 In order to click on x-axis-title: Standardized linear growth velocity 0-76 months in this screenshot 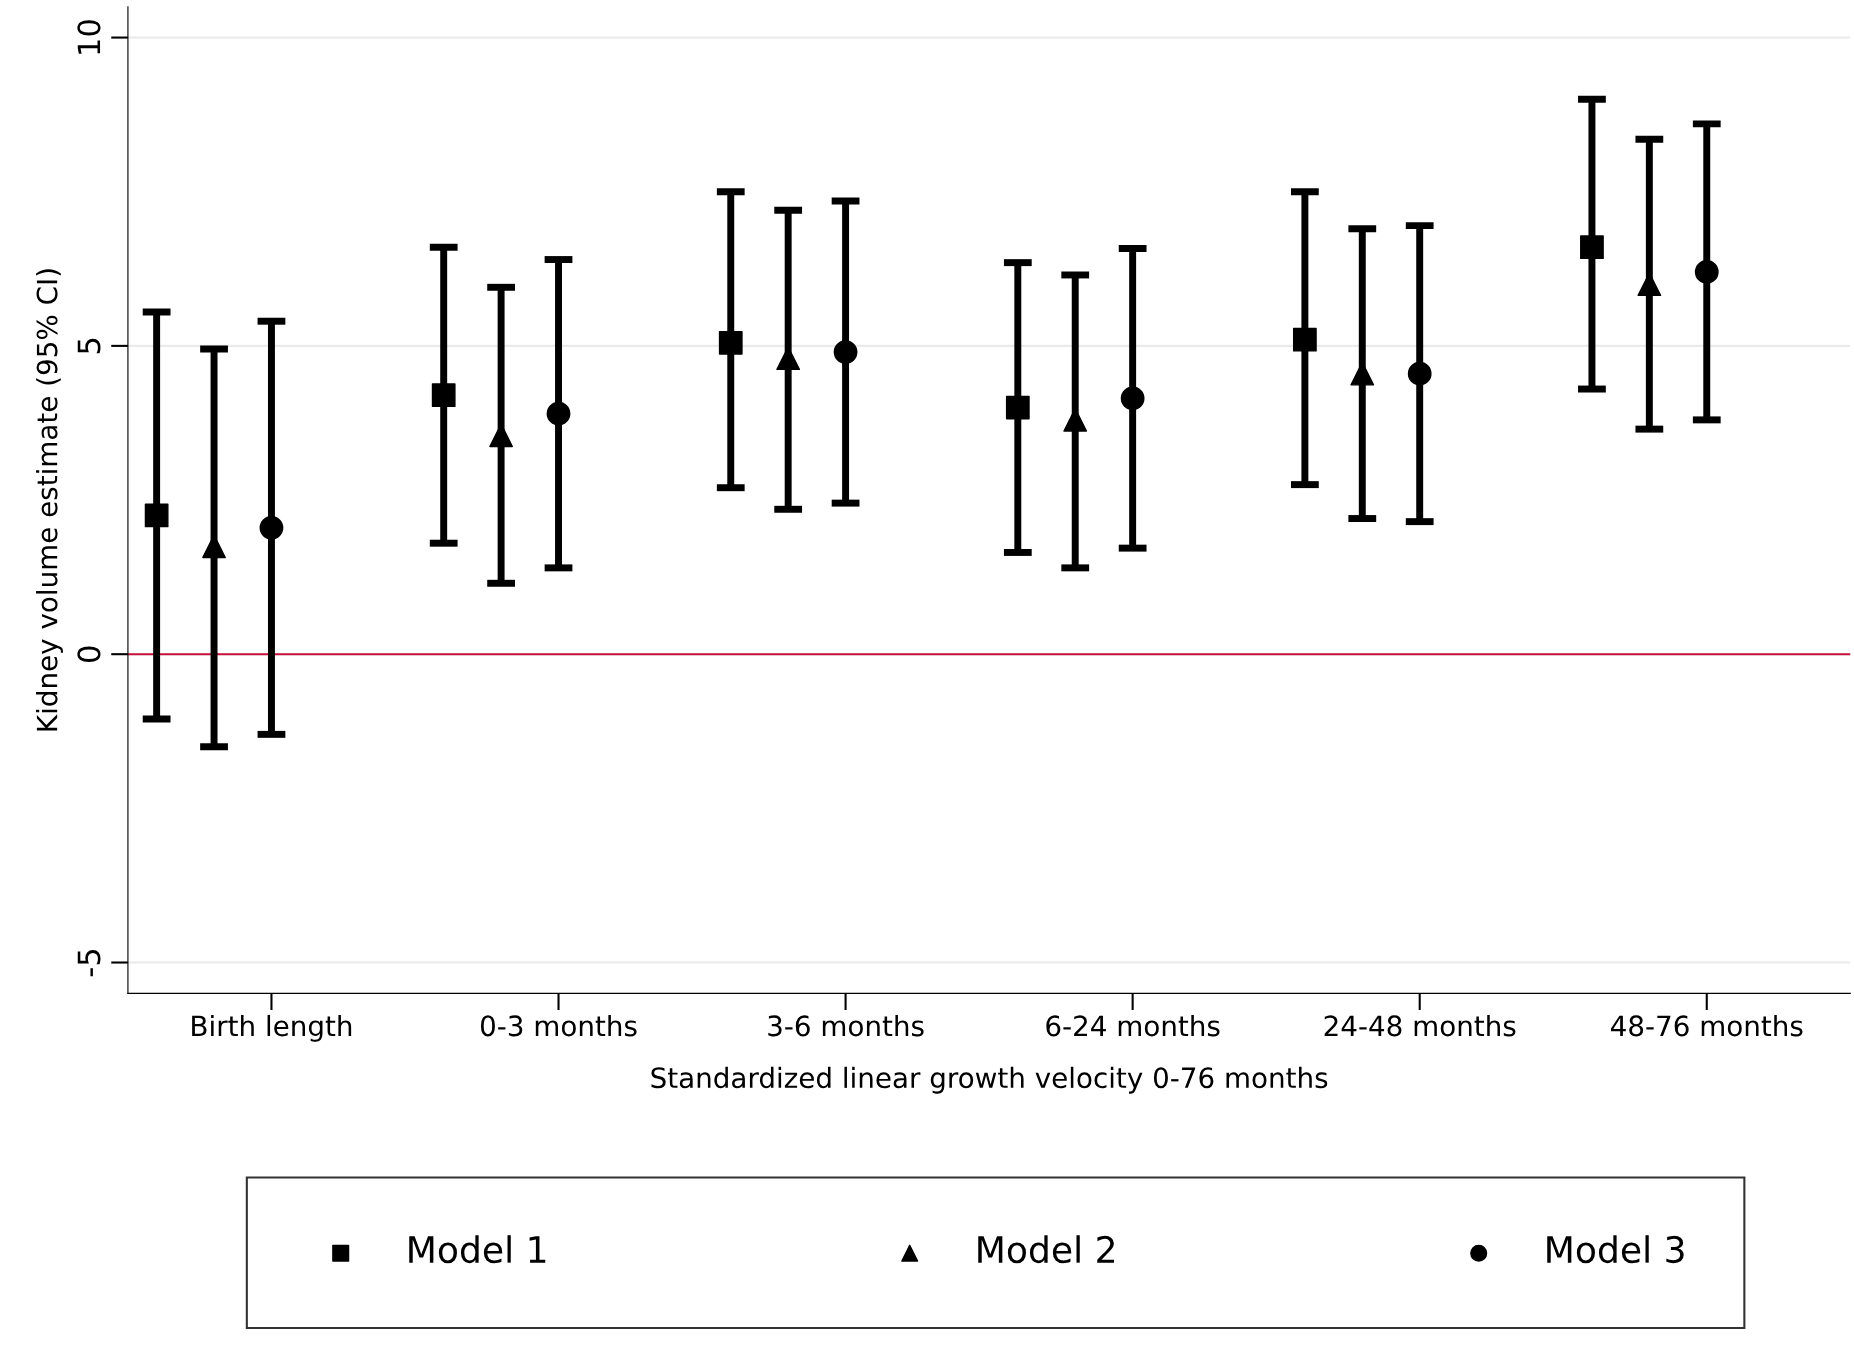, I will do `click(989, 1080)`.